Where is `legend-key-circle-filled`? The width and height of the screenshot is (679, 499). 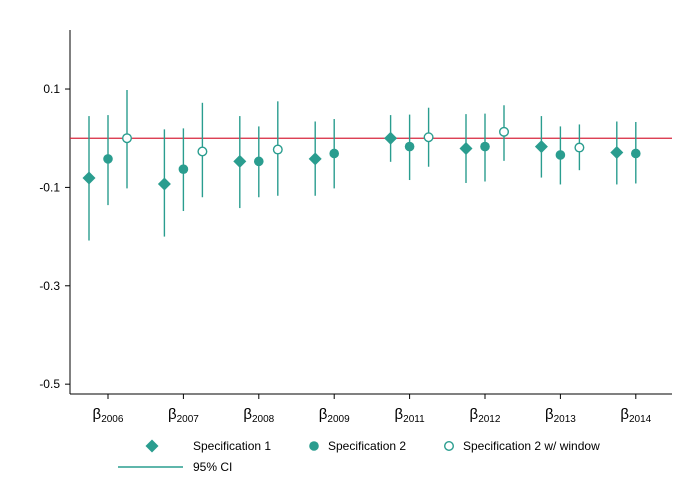 legend-key-circle-filled is located at coordinates (314, 446).